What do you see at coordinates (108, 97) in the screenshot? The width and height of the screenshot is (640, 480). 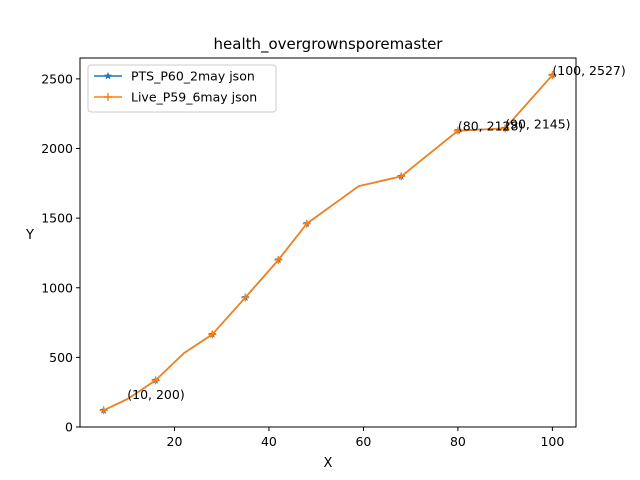 I see `legend-marker-plus` at bounding box center [108, 97].